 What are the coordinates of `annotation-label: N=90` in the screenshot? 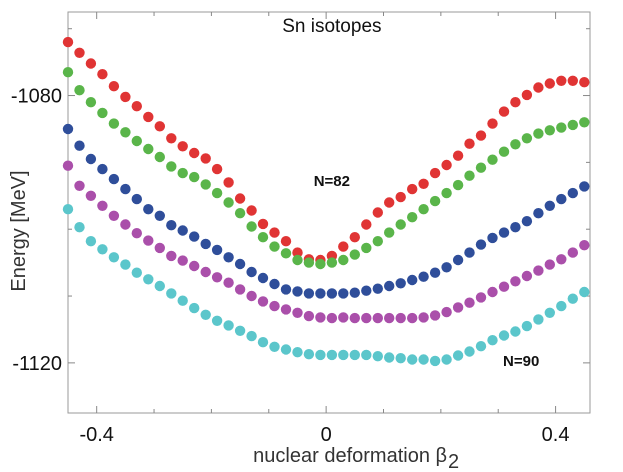 It's located at (521, 361).